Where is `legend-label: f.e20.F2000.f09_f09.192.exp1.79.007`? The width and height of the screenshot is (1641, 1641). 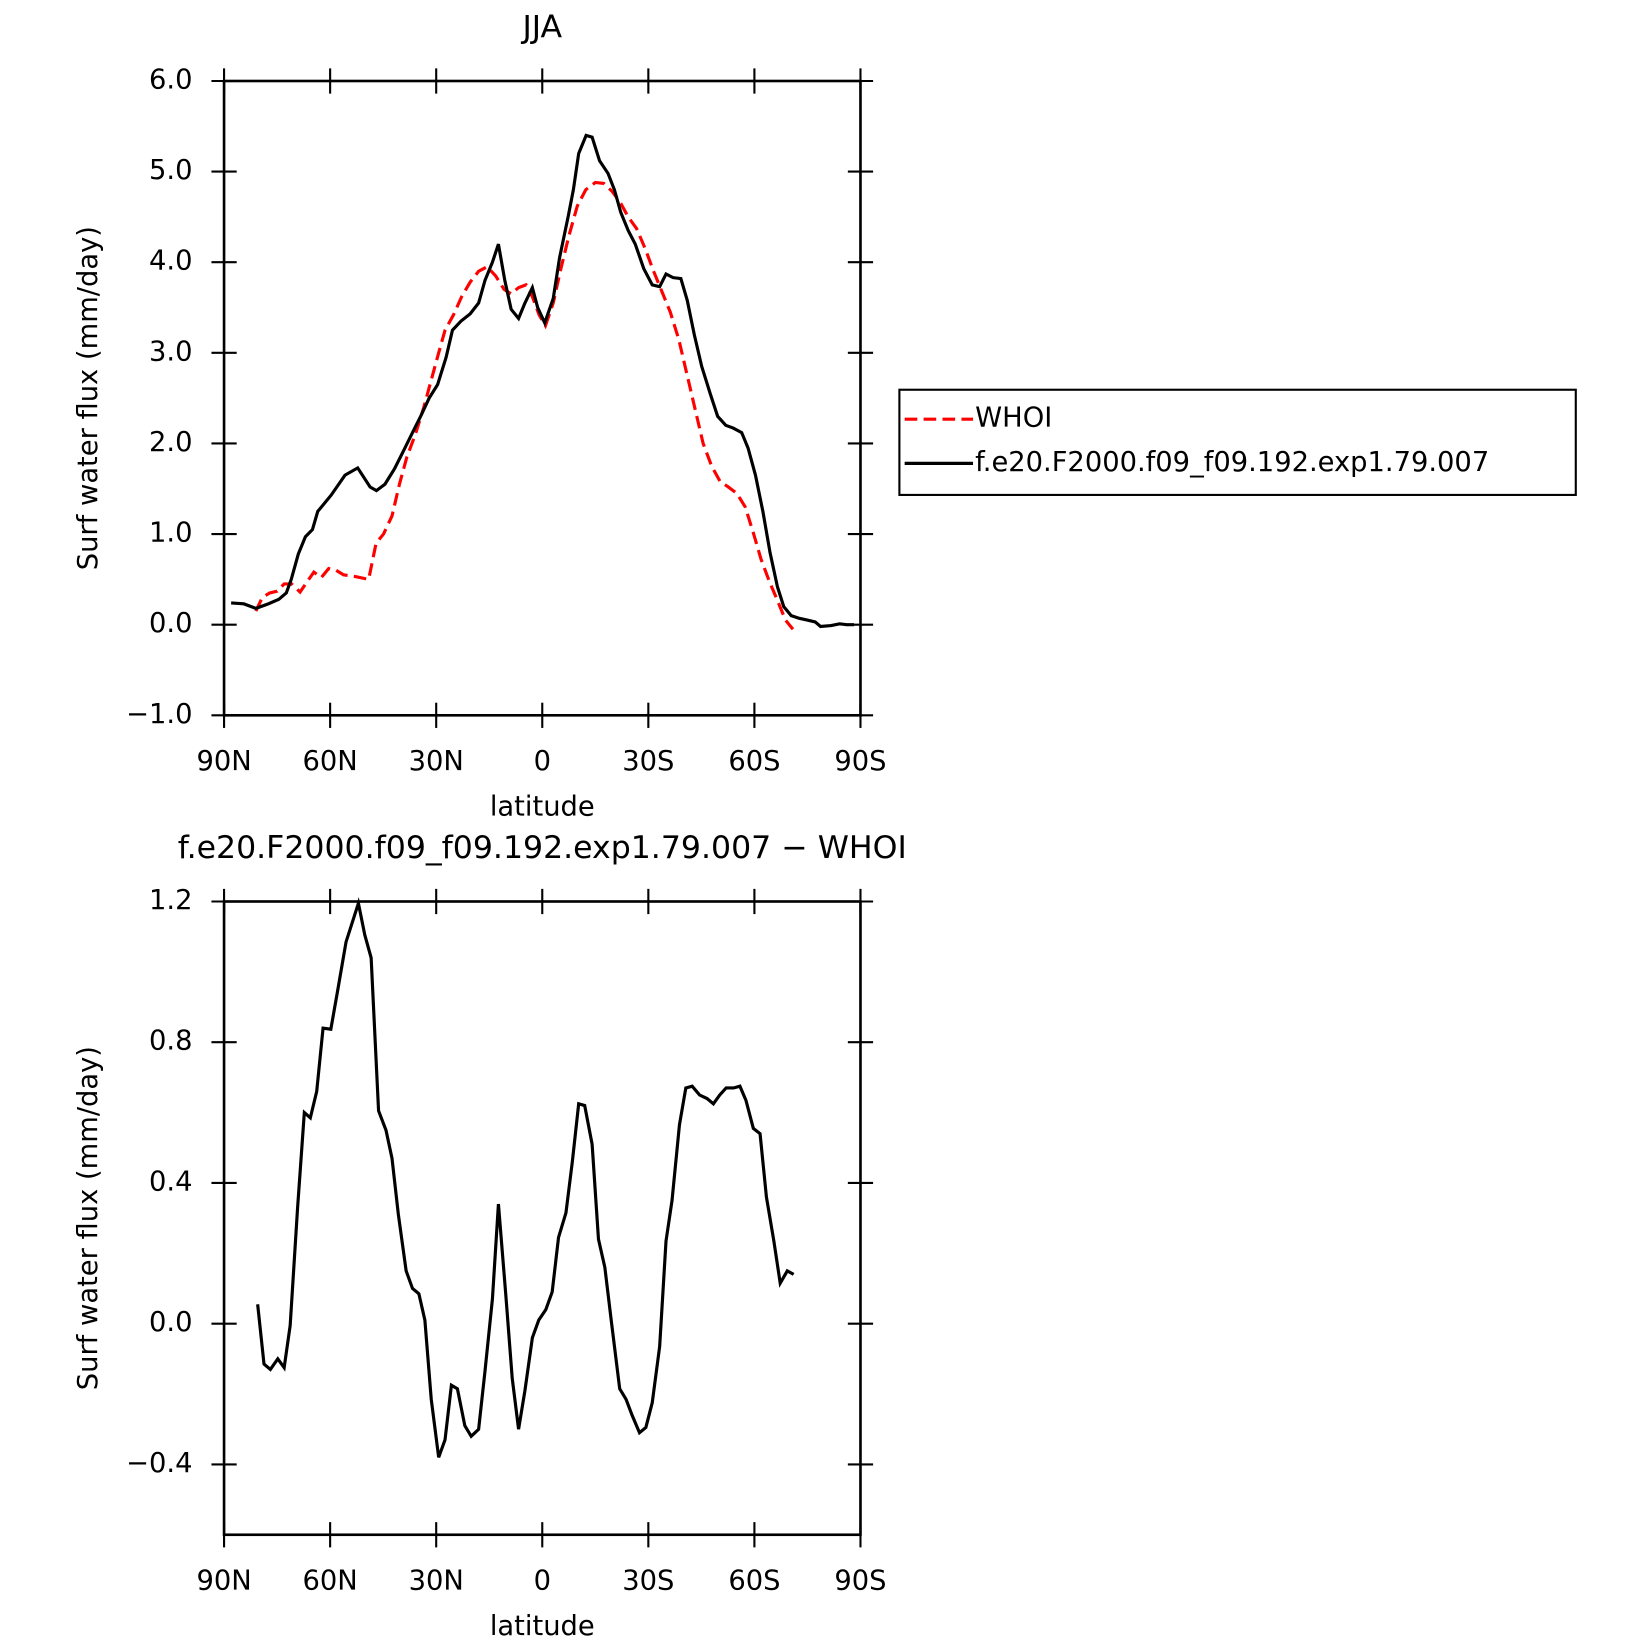 legend-label: f.e20.F2000.f09_f09.192.exp1.79.007 is located at coordinates (1232, 462).